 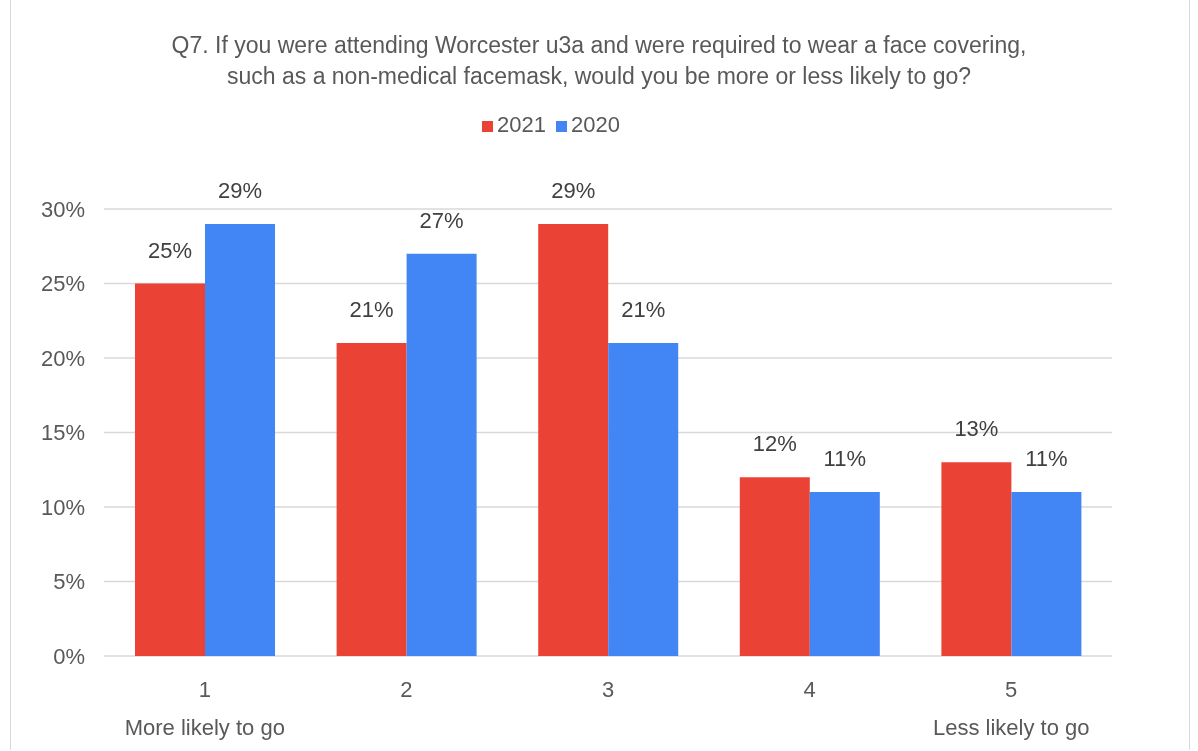 I want to click on x-tick-label: 5, so click(x=1011, y=689).